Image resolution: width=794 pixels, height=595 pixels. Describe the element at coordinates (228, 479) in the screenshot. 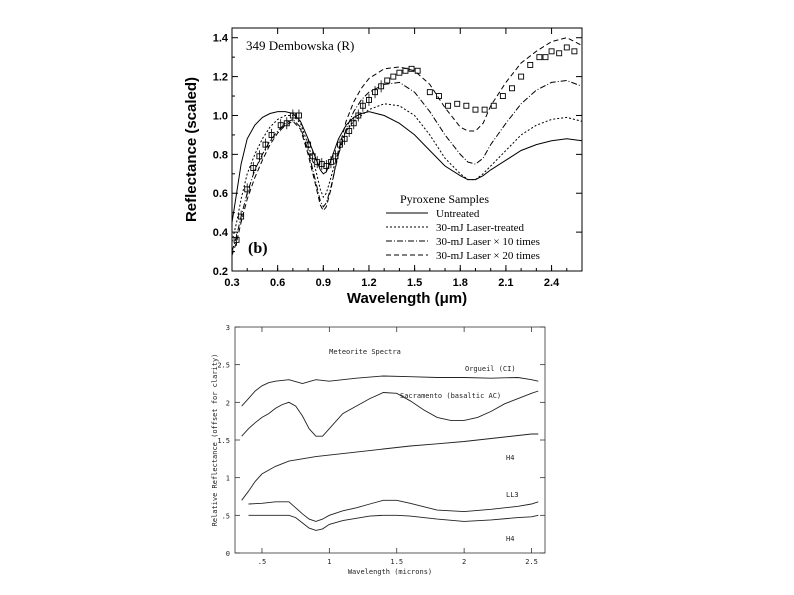

I see `y-tick-label: 1` at that location.